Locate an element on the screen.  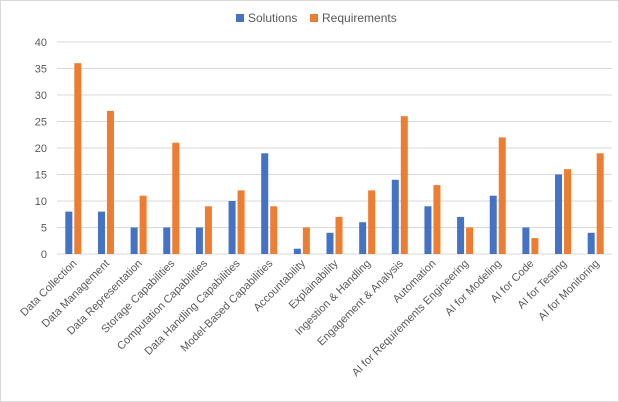
y-tick-label: 15 is located at coordinates (41, 176).